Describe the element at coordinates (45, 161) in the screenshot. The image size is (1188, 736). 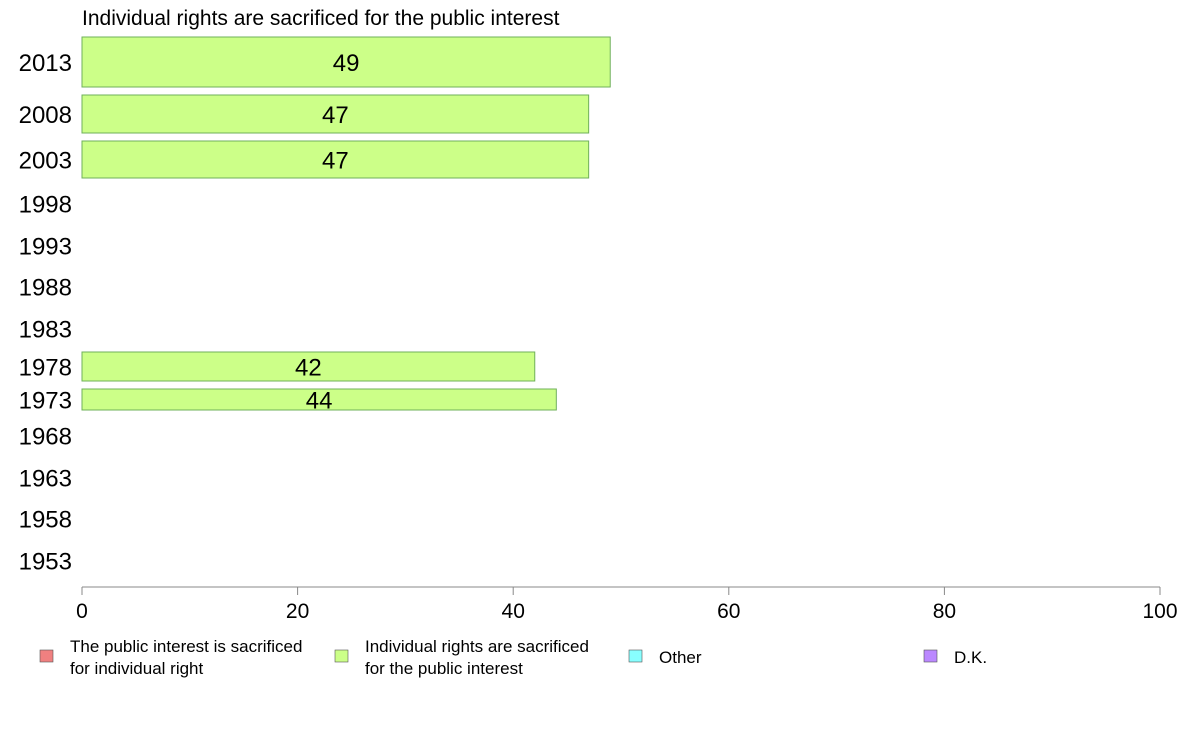
I see `year-label-2003: 2003` at that location.